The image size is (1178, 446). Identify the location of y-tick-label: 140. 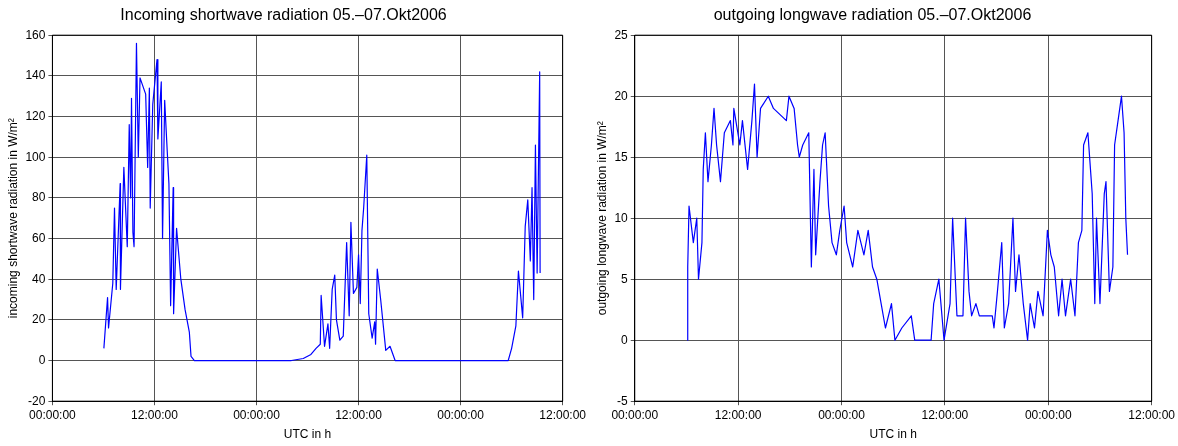
(35, 75).